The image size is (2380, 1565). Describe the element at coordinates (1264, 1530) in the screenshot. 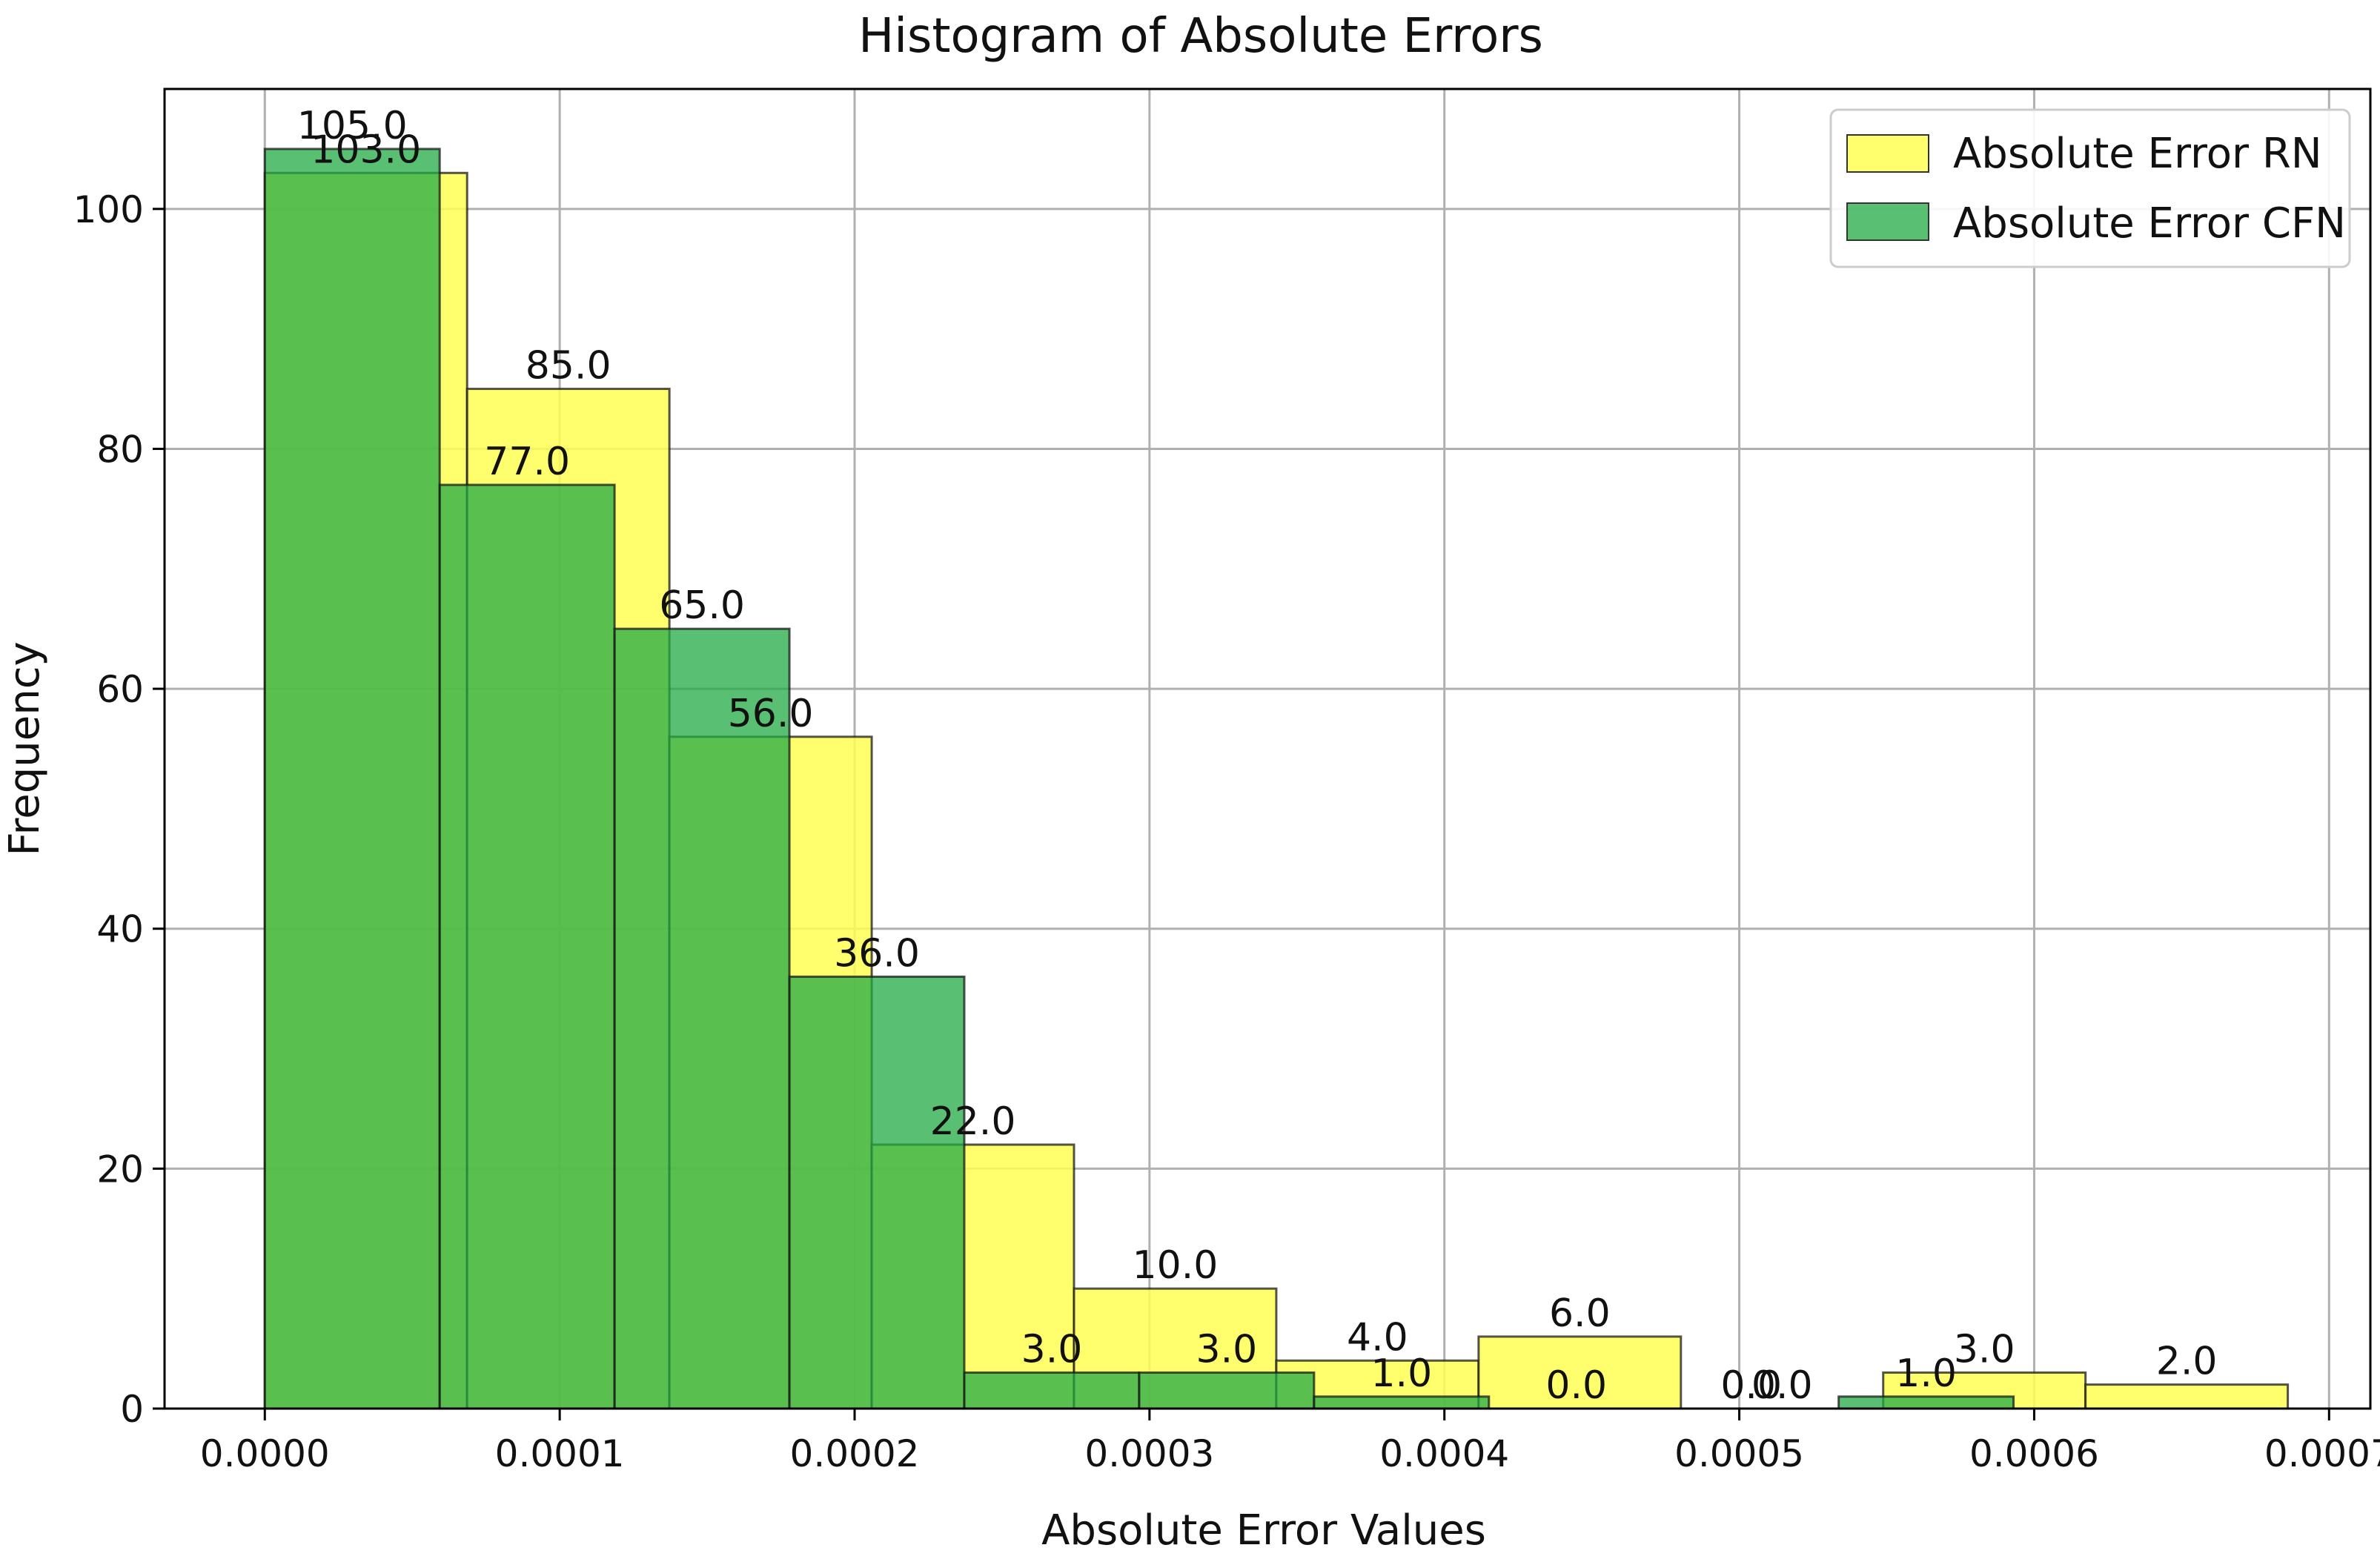

I see `x-axis-label: Absolute Error Values` at that location.